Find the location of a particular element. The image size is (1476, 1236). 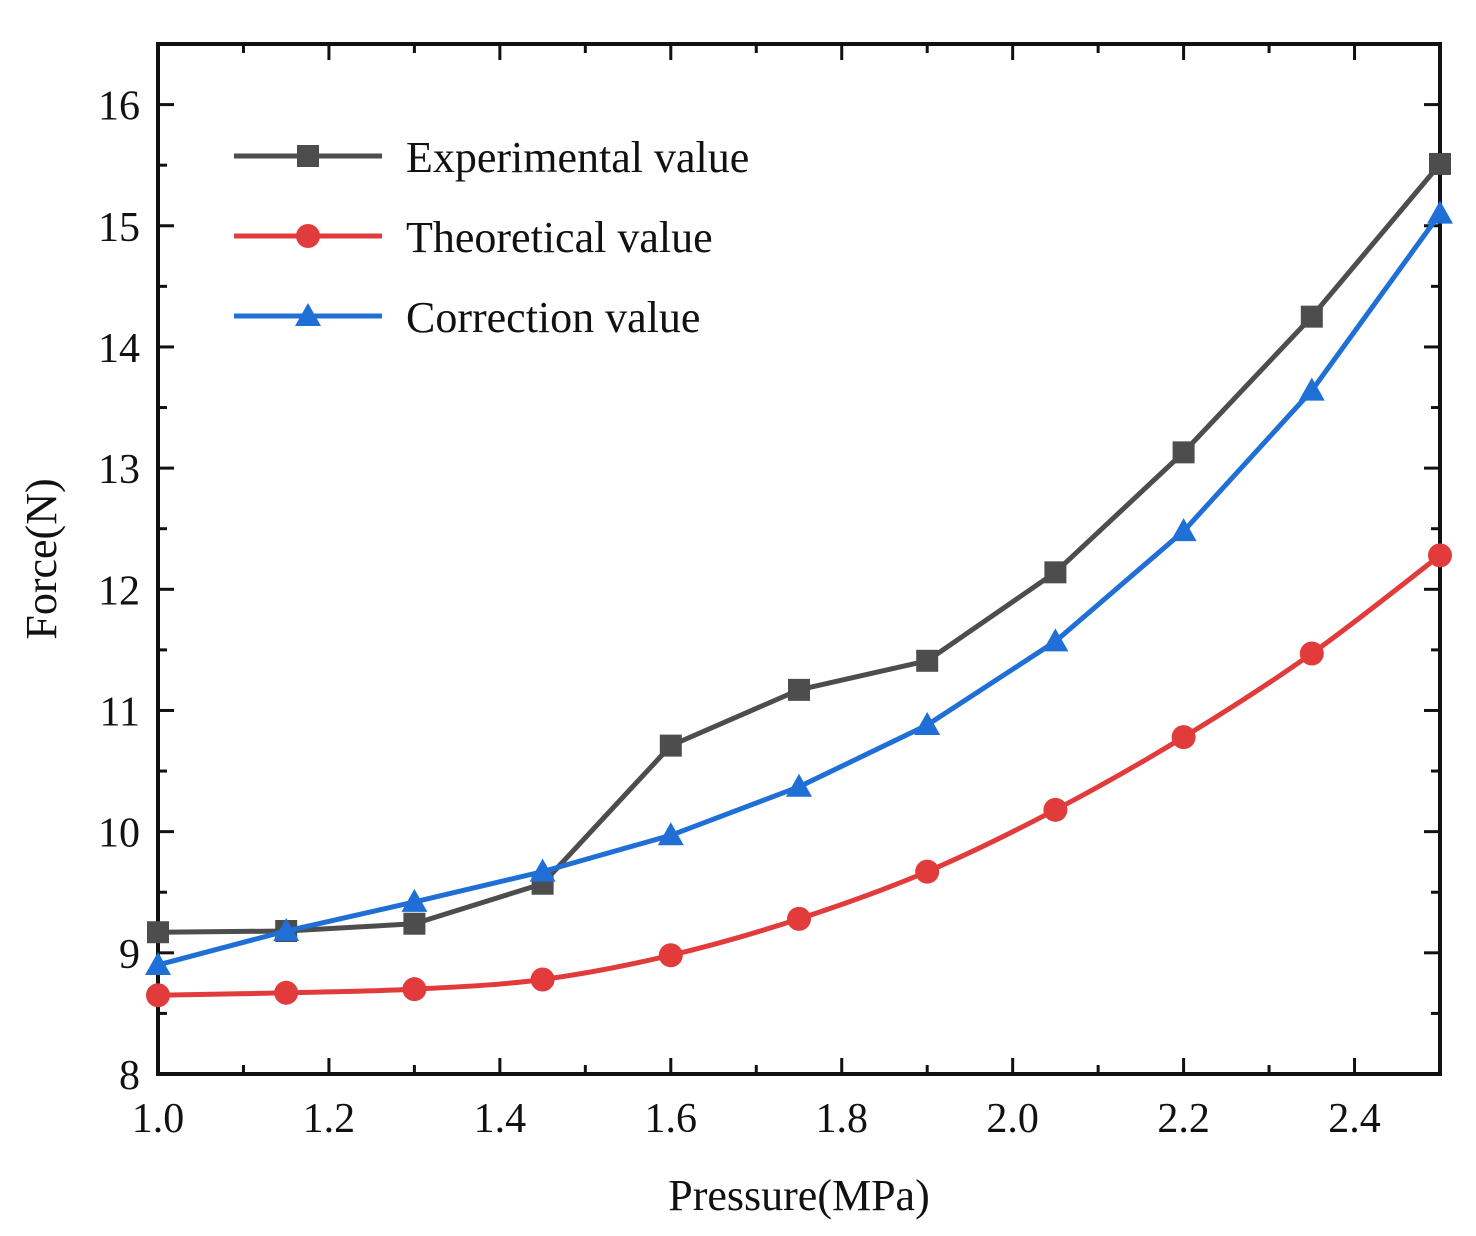

x-tick-label: 2.0 is located at coordinates (1012, 1119).